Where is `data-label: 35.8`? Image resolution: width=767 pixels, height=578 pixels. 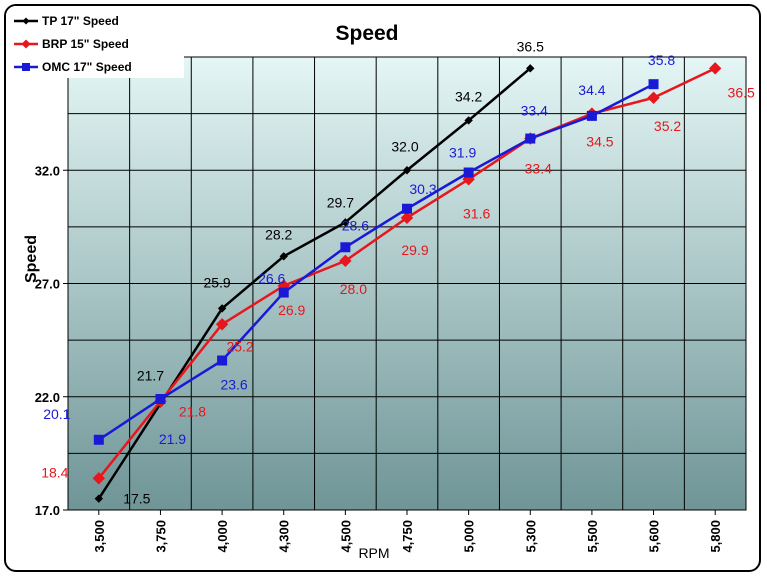 data-label: 35.8 is located at coordinates (661, 60).